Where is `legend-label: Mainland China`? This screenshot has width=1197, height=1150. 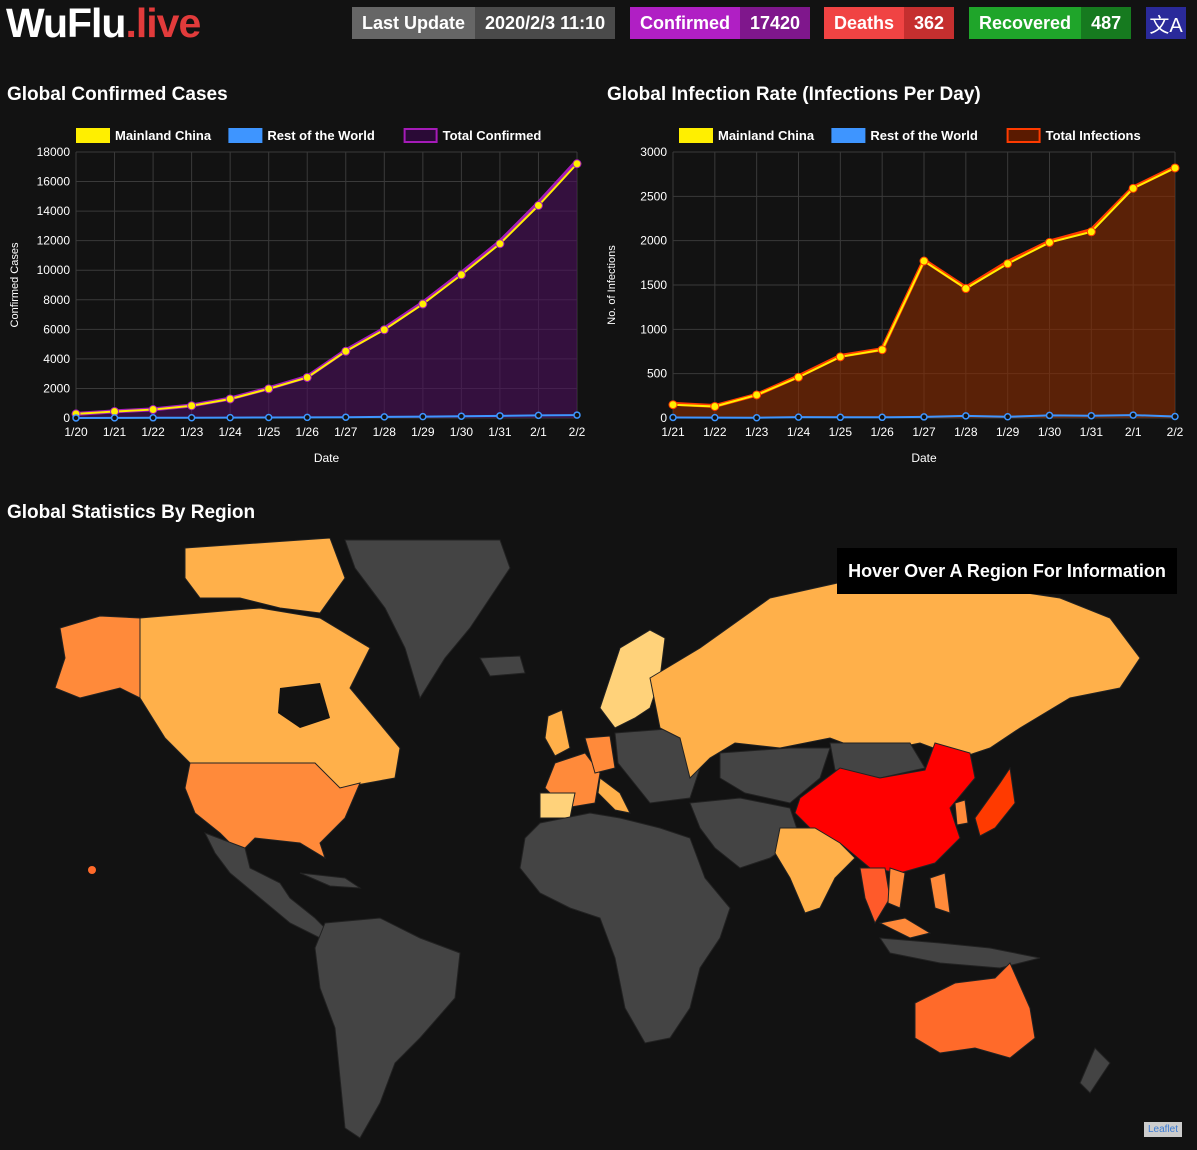
legend-label: Mainland China is located at coordinates (163, 135).